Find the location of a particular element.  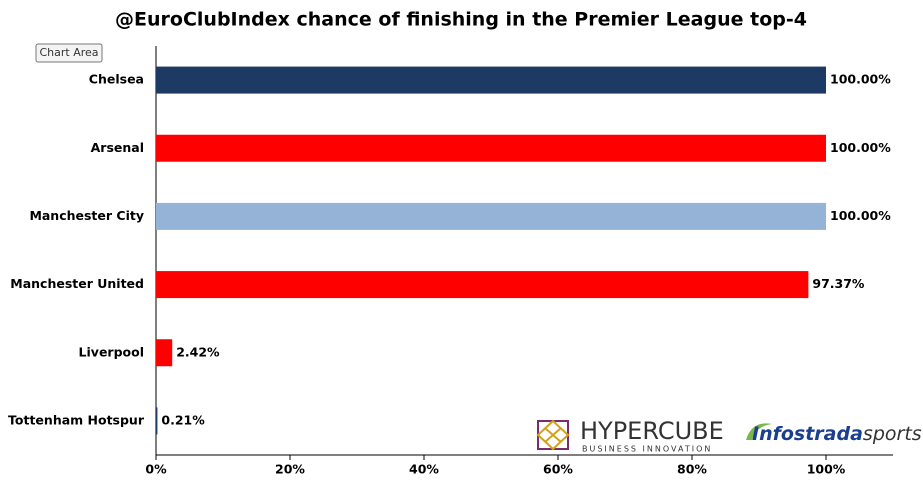

y-tick-label: Manchester United is located at coordinates (77, 283).